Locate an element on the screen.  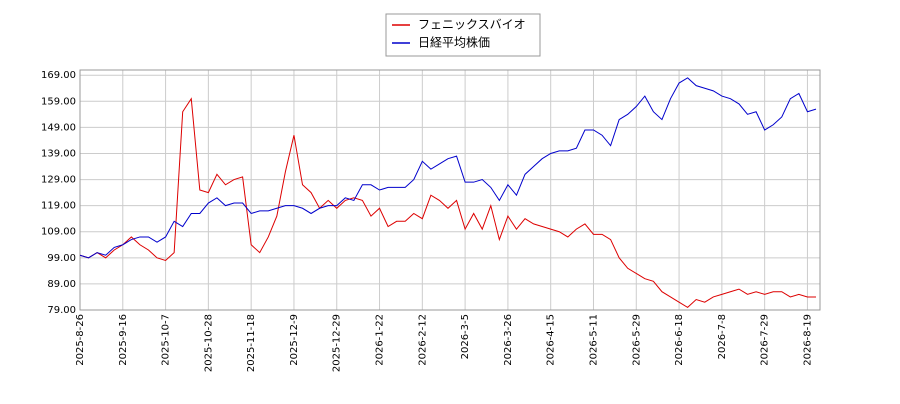
x-tick-label: 2026-2-12 is located at coordinates (422, 340).